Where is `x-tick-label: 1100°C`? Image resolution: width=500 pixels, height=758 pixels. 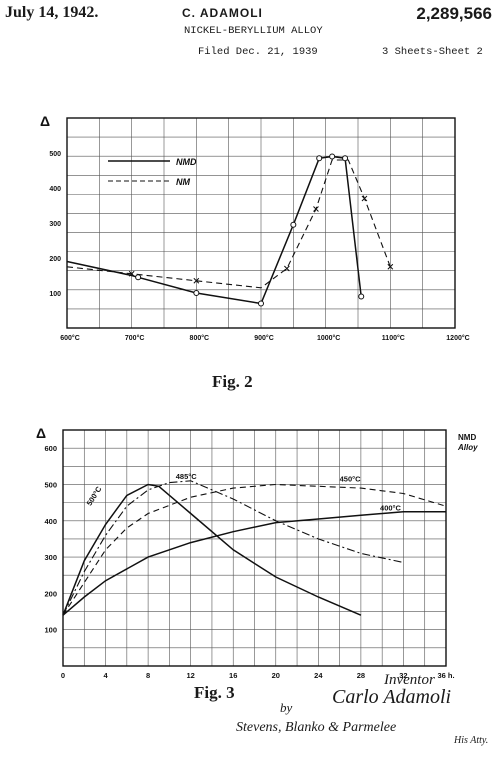 x-tick-label: 1100°C is located at coordinates (393, 338).